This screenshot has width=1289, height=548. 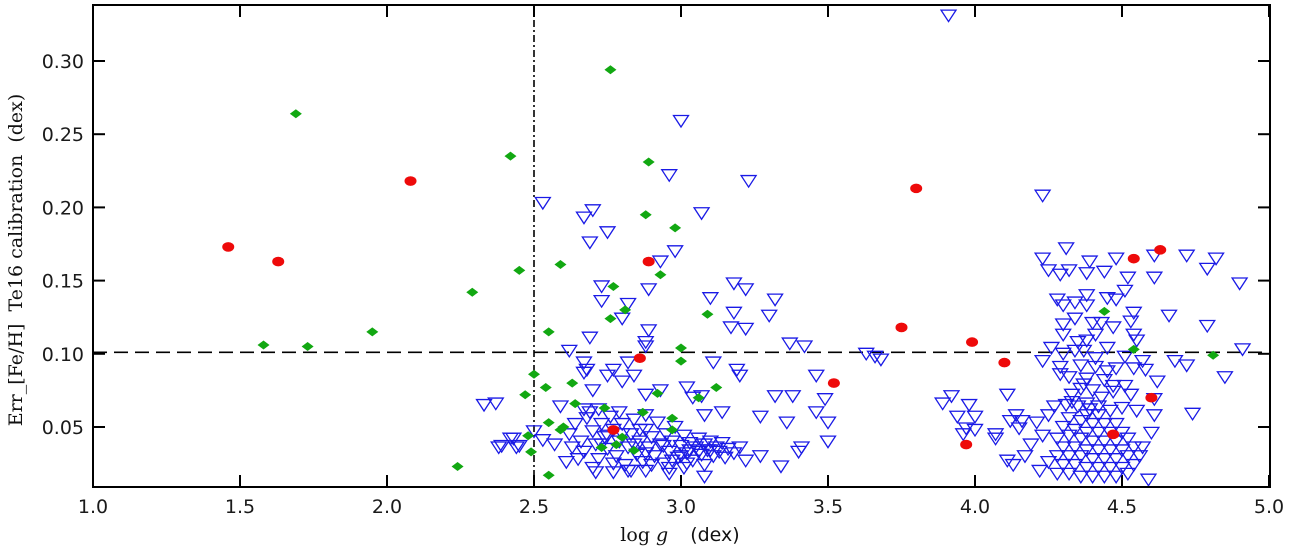 I want to click on y-tick-labels: 0.05 0.10 0.15 0.20 0.25 0.30, so click(x=63, y=245).